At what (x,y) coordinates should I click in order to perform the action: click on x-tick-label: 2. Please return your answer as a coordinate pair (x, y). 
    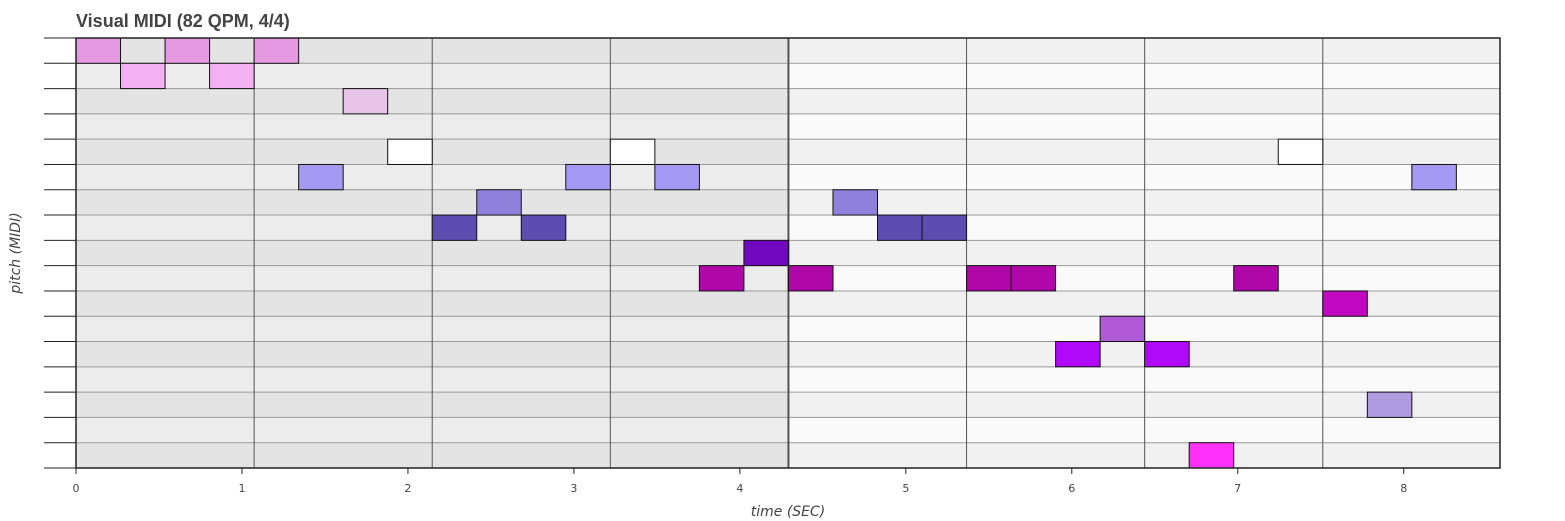
    Looking at the image, I should click on (407, 488).